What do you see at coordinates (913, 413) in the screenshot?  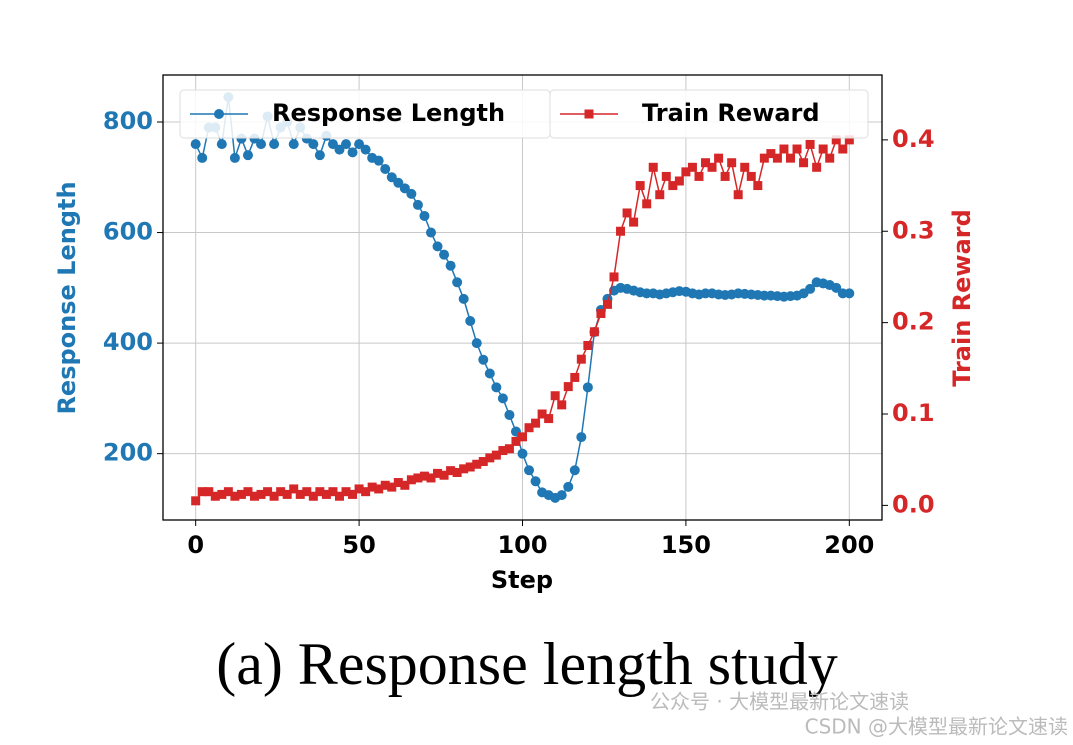 I see `y2-tick-label: 0.1` at bounding box center [913, 413].